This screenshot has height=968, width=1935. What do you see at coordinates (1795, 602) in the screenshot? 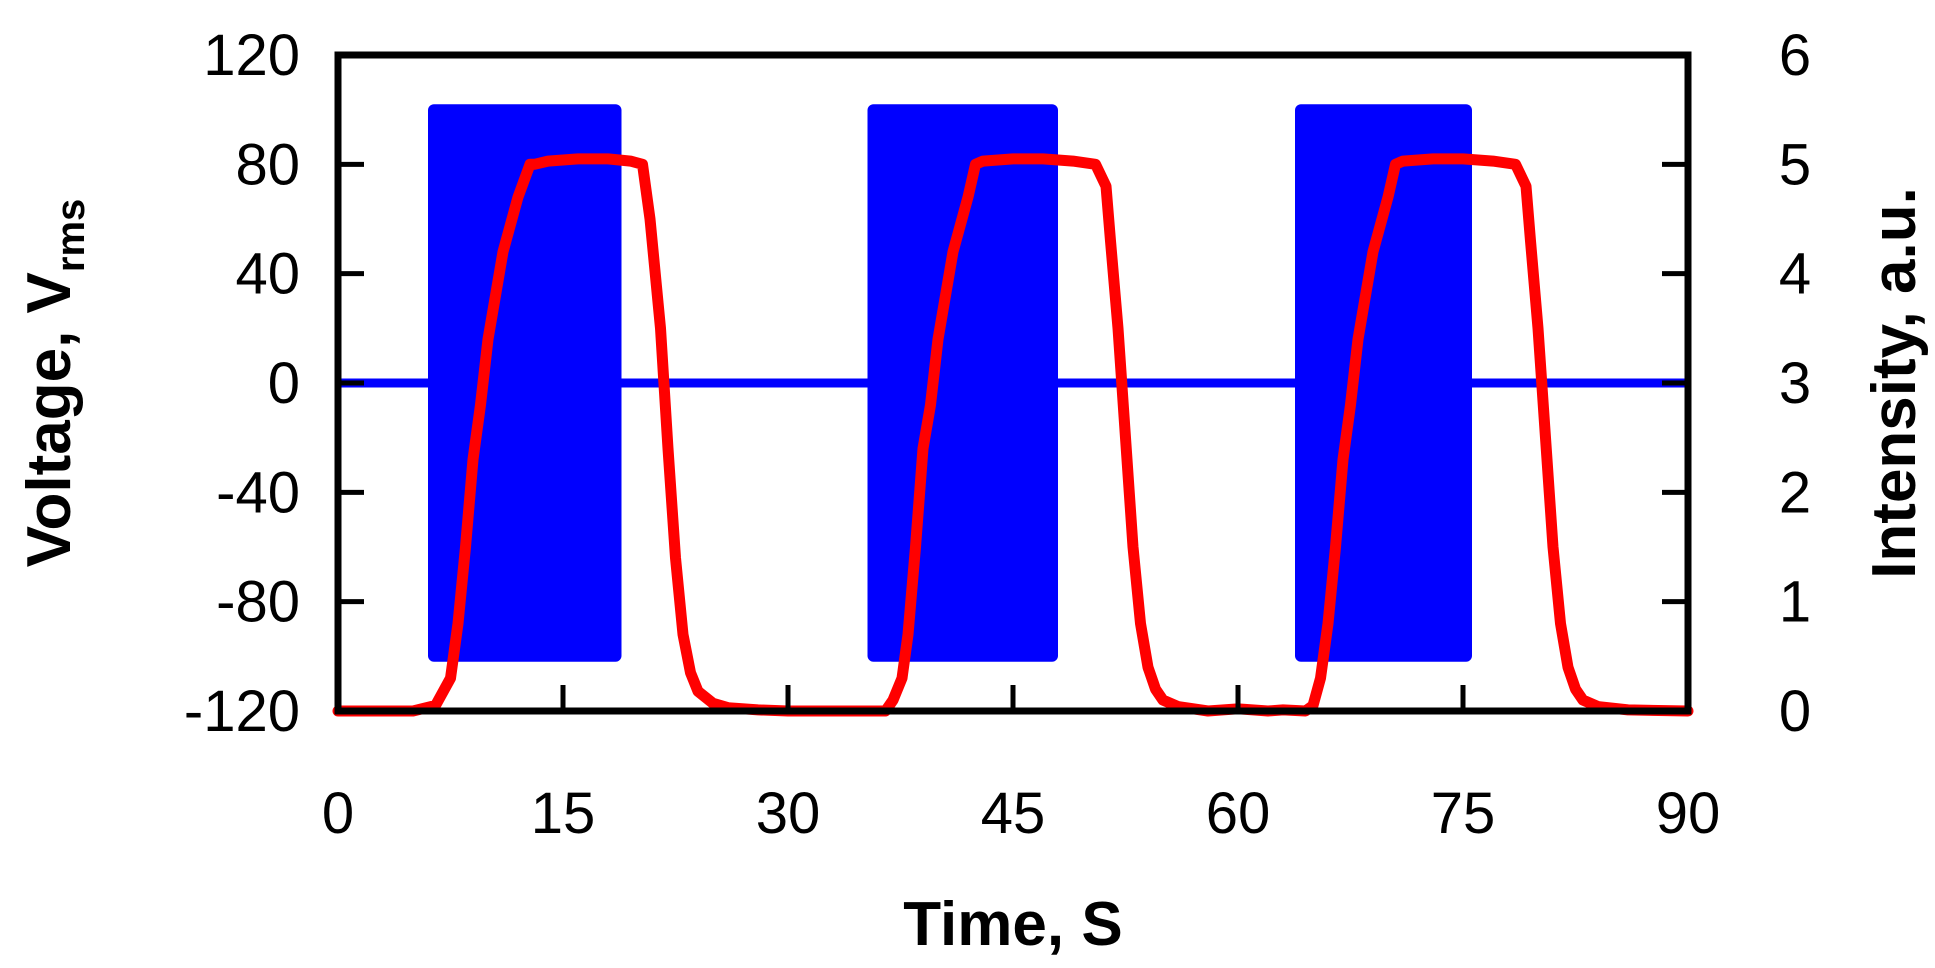
I see `right-y-tick-label: 1` at bounding box center [1795, 602].